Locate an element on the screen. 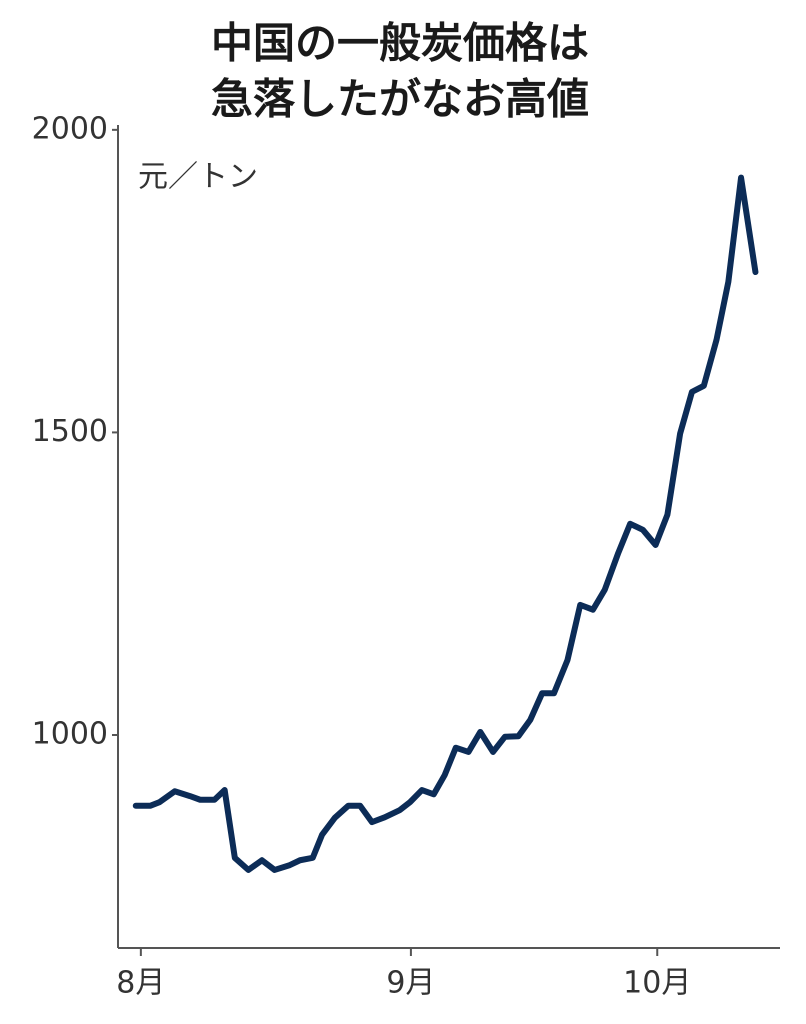 The width and height of the screenshot is (806, 1024). chart-title: 中国の一般炭価格は is located at coordinates (400, 43).